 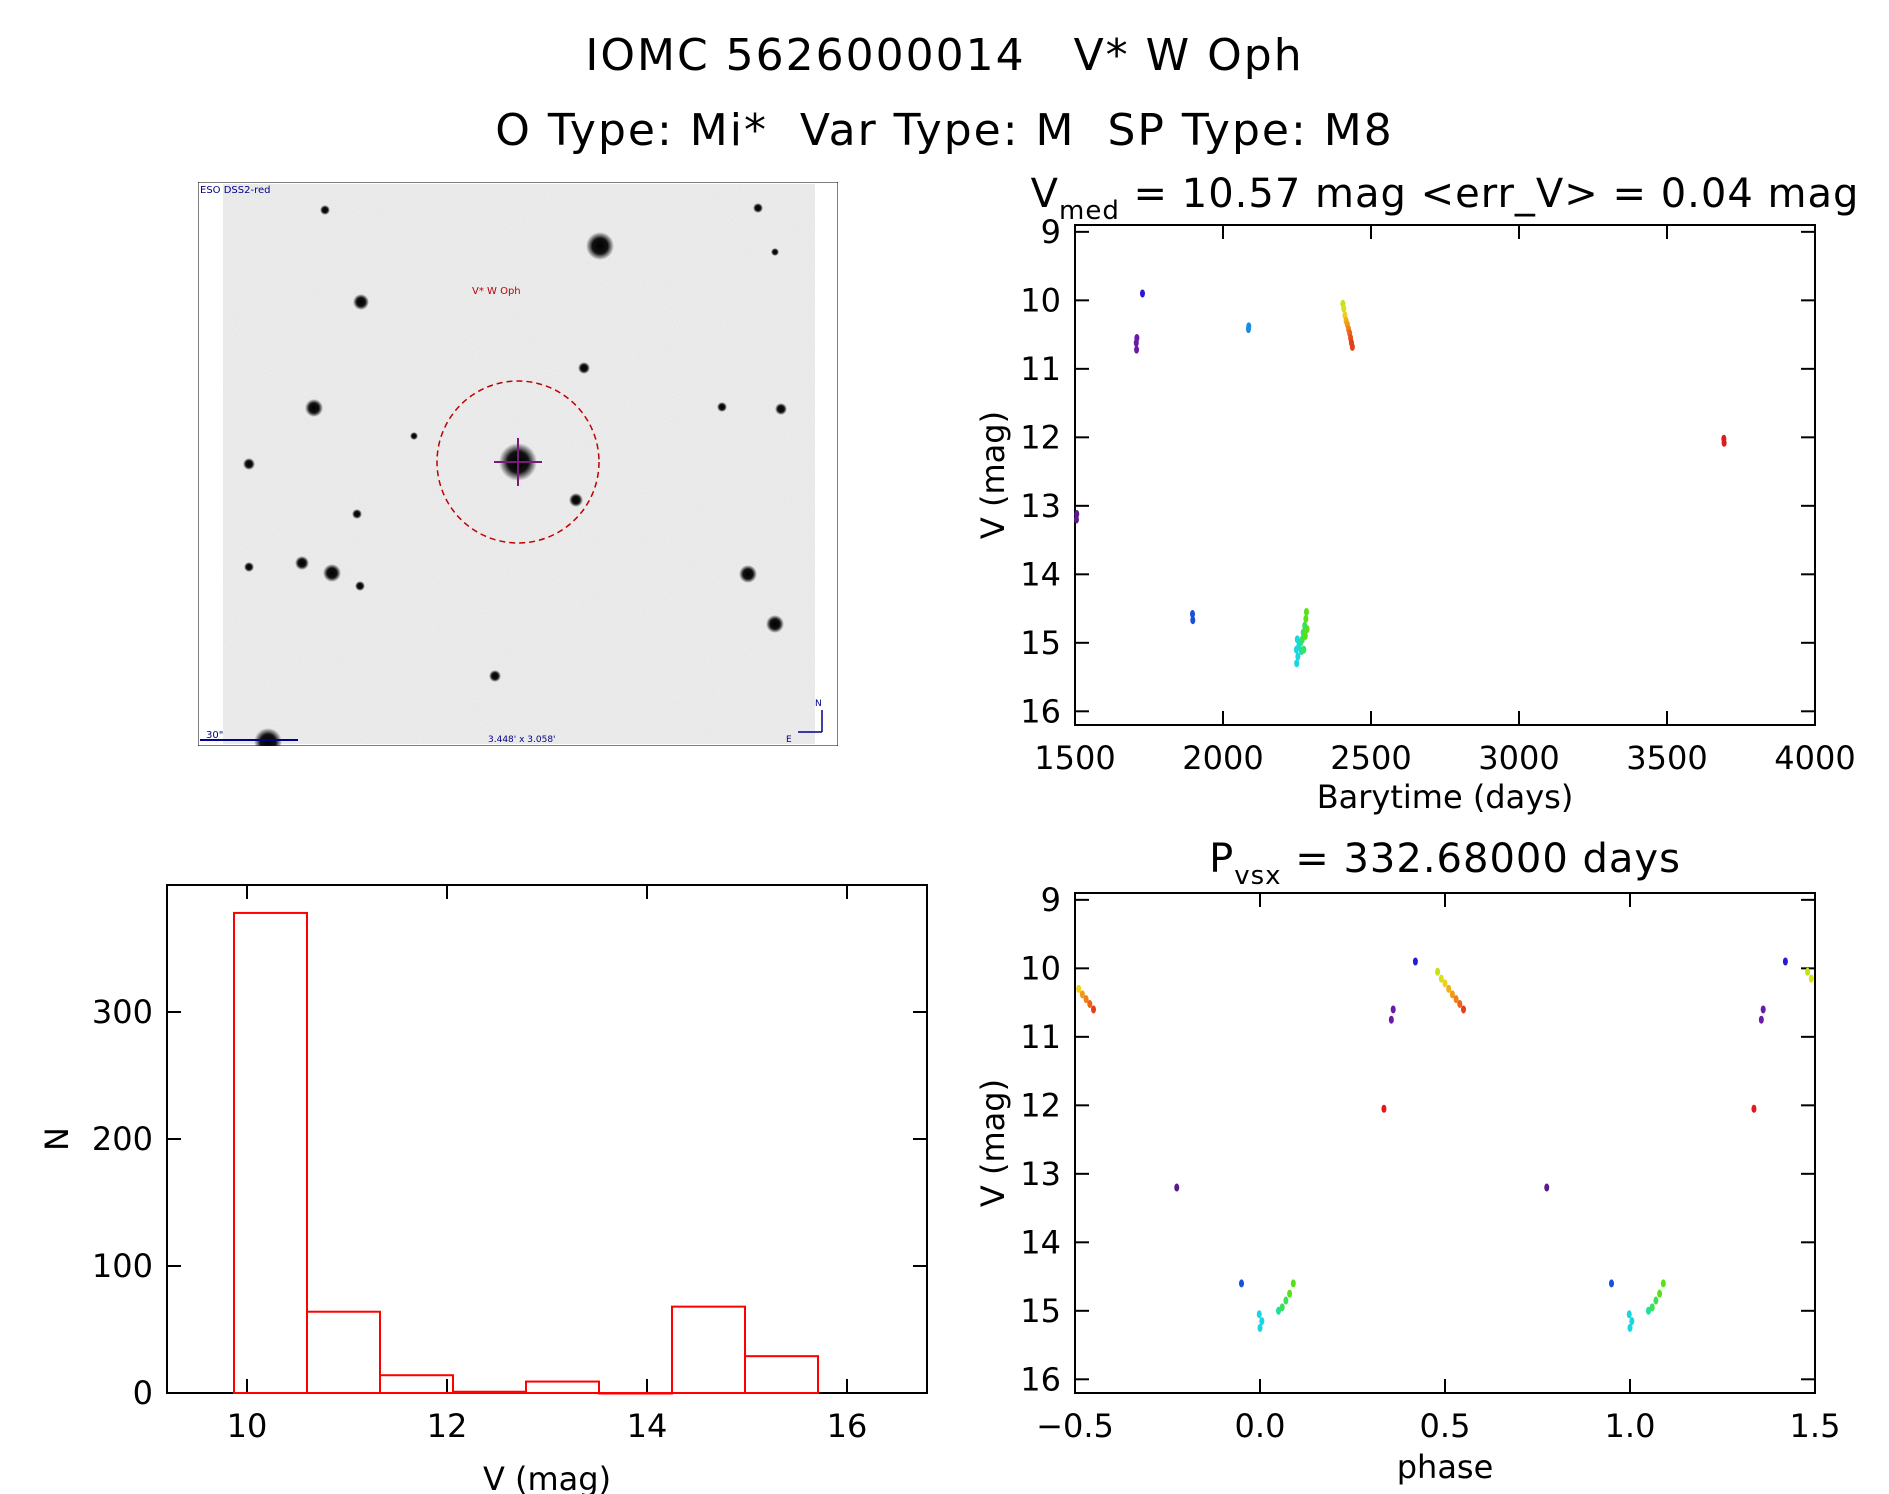 What do you see at coordinates (993, 1143) in the screenshot?
I see `phase-ylabel: V (mag)` at bounding box center [993, 1143].